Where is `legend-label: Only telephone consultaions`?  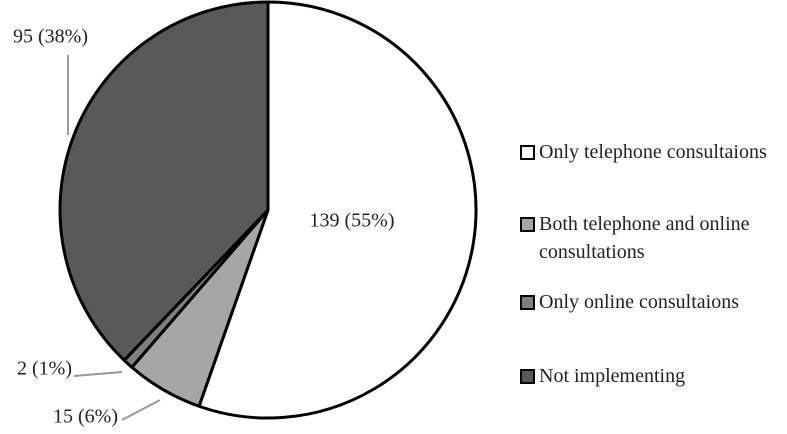 legend-label: Only telephone consultaions is located at coordinates (653, 152).